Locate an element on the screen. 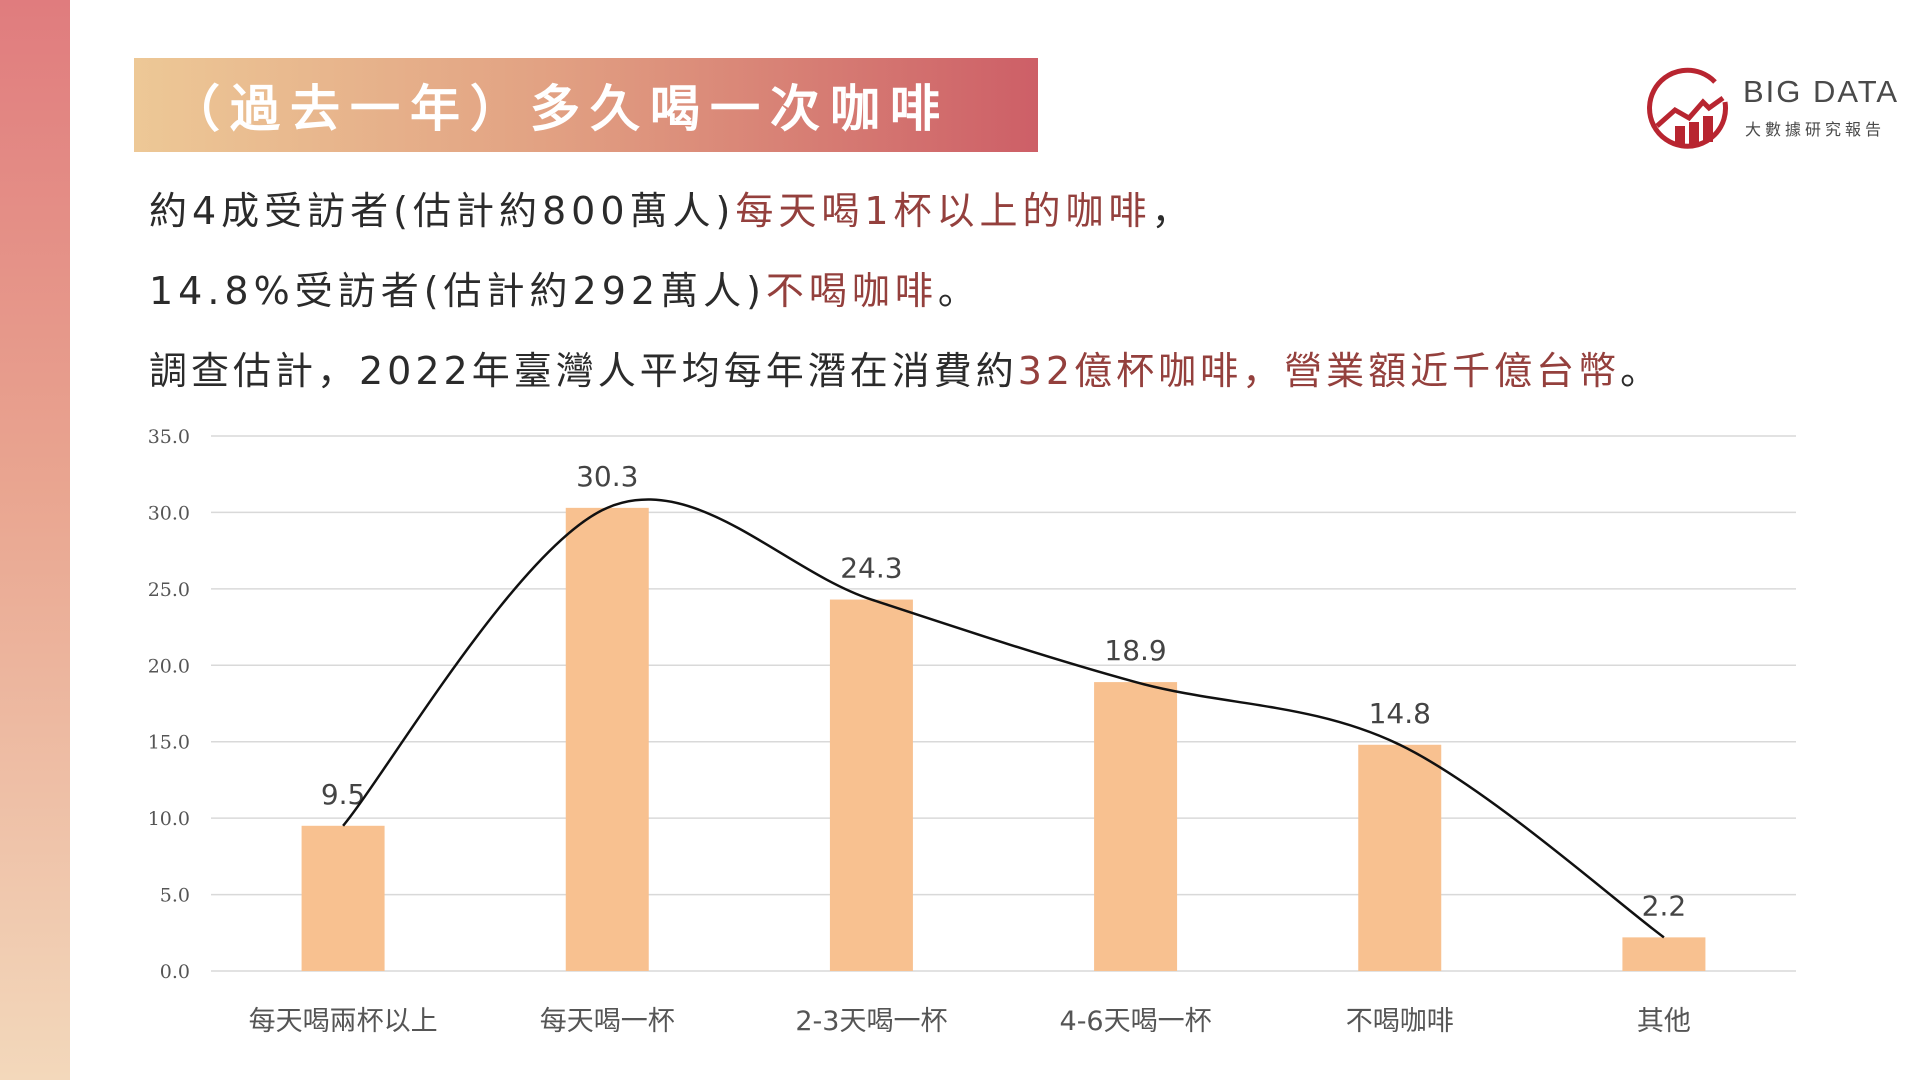 The width and height of the screenshot is (1920, 1080). y-tick-label: 10.0 is located at coordinates (169, 819).